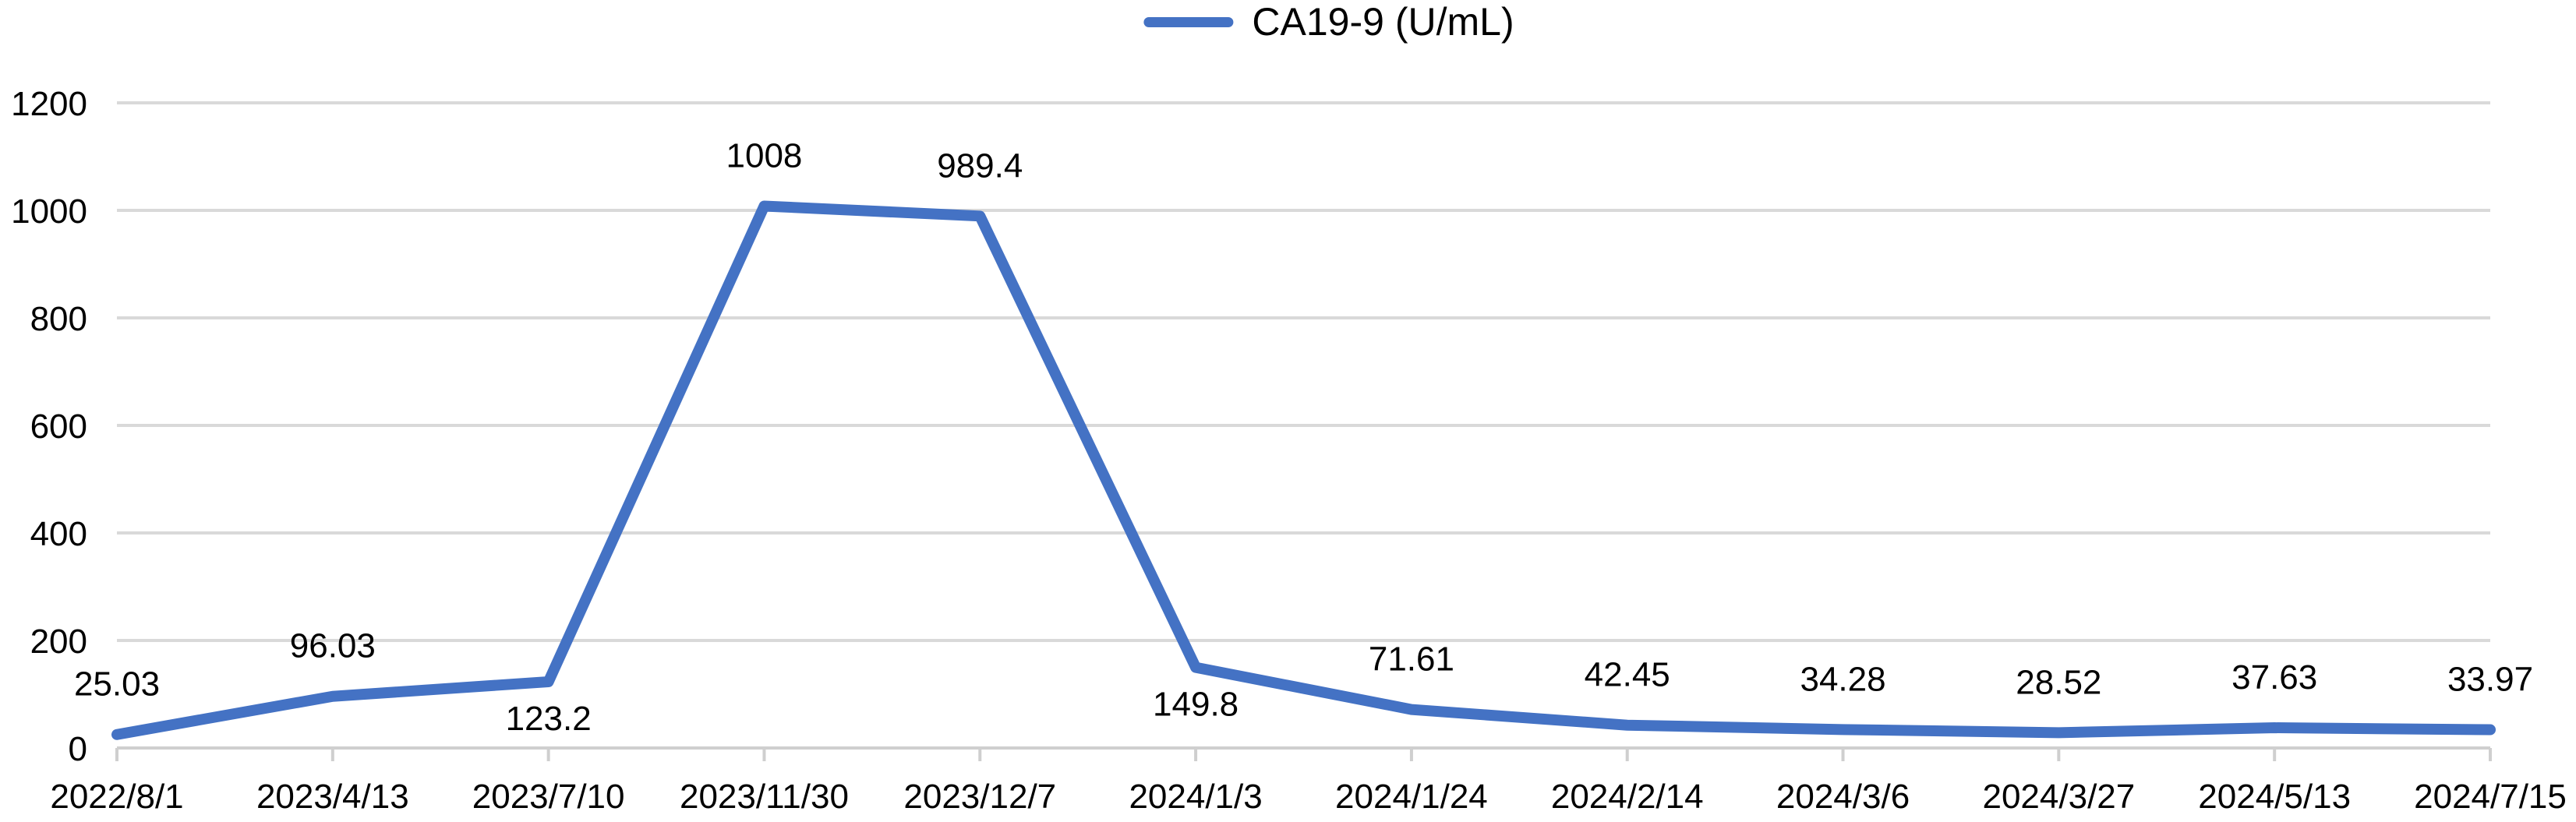 The width and height of the screenshot is (2576, 822). What do you see at coordinates (2490, 680) in the screenshot?
I see `data-label: 33.97` at bounding box center [2490, 680].